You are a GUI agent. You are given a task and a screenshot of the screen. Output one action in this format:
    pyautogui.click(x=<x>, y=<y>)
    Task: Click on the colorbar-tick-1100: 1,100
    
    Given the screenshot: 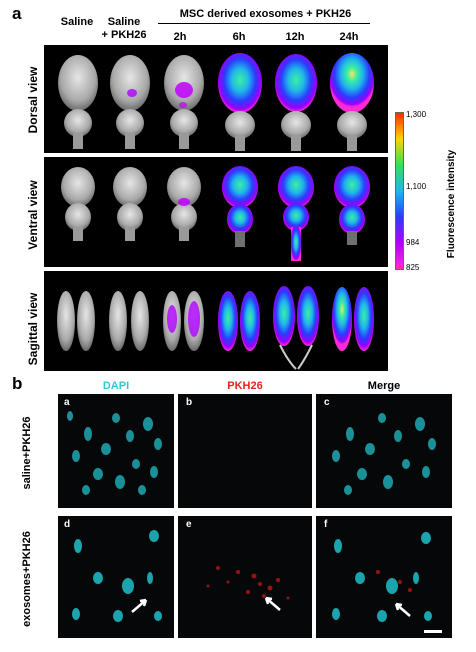 What is the action you would take?
    pyautogui.click(x=416, y=186)
    